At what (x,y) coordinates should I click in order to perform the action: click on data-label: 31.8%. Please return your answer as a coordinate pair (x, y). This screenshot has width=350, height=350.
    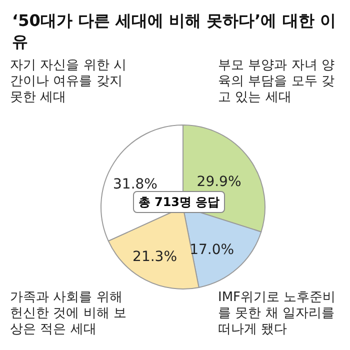
    Looking at the image, I should click on (135, 184).